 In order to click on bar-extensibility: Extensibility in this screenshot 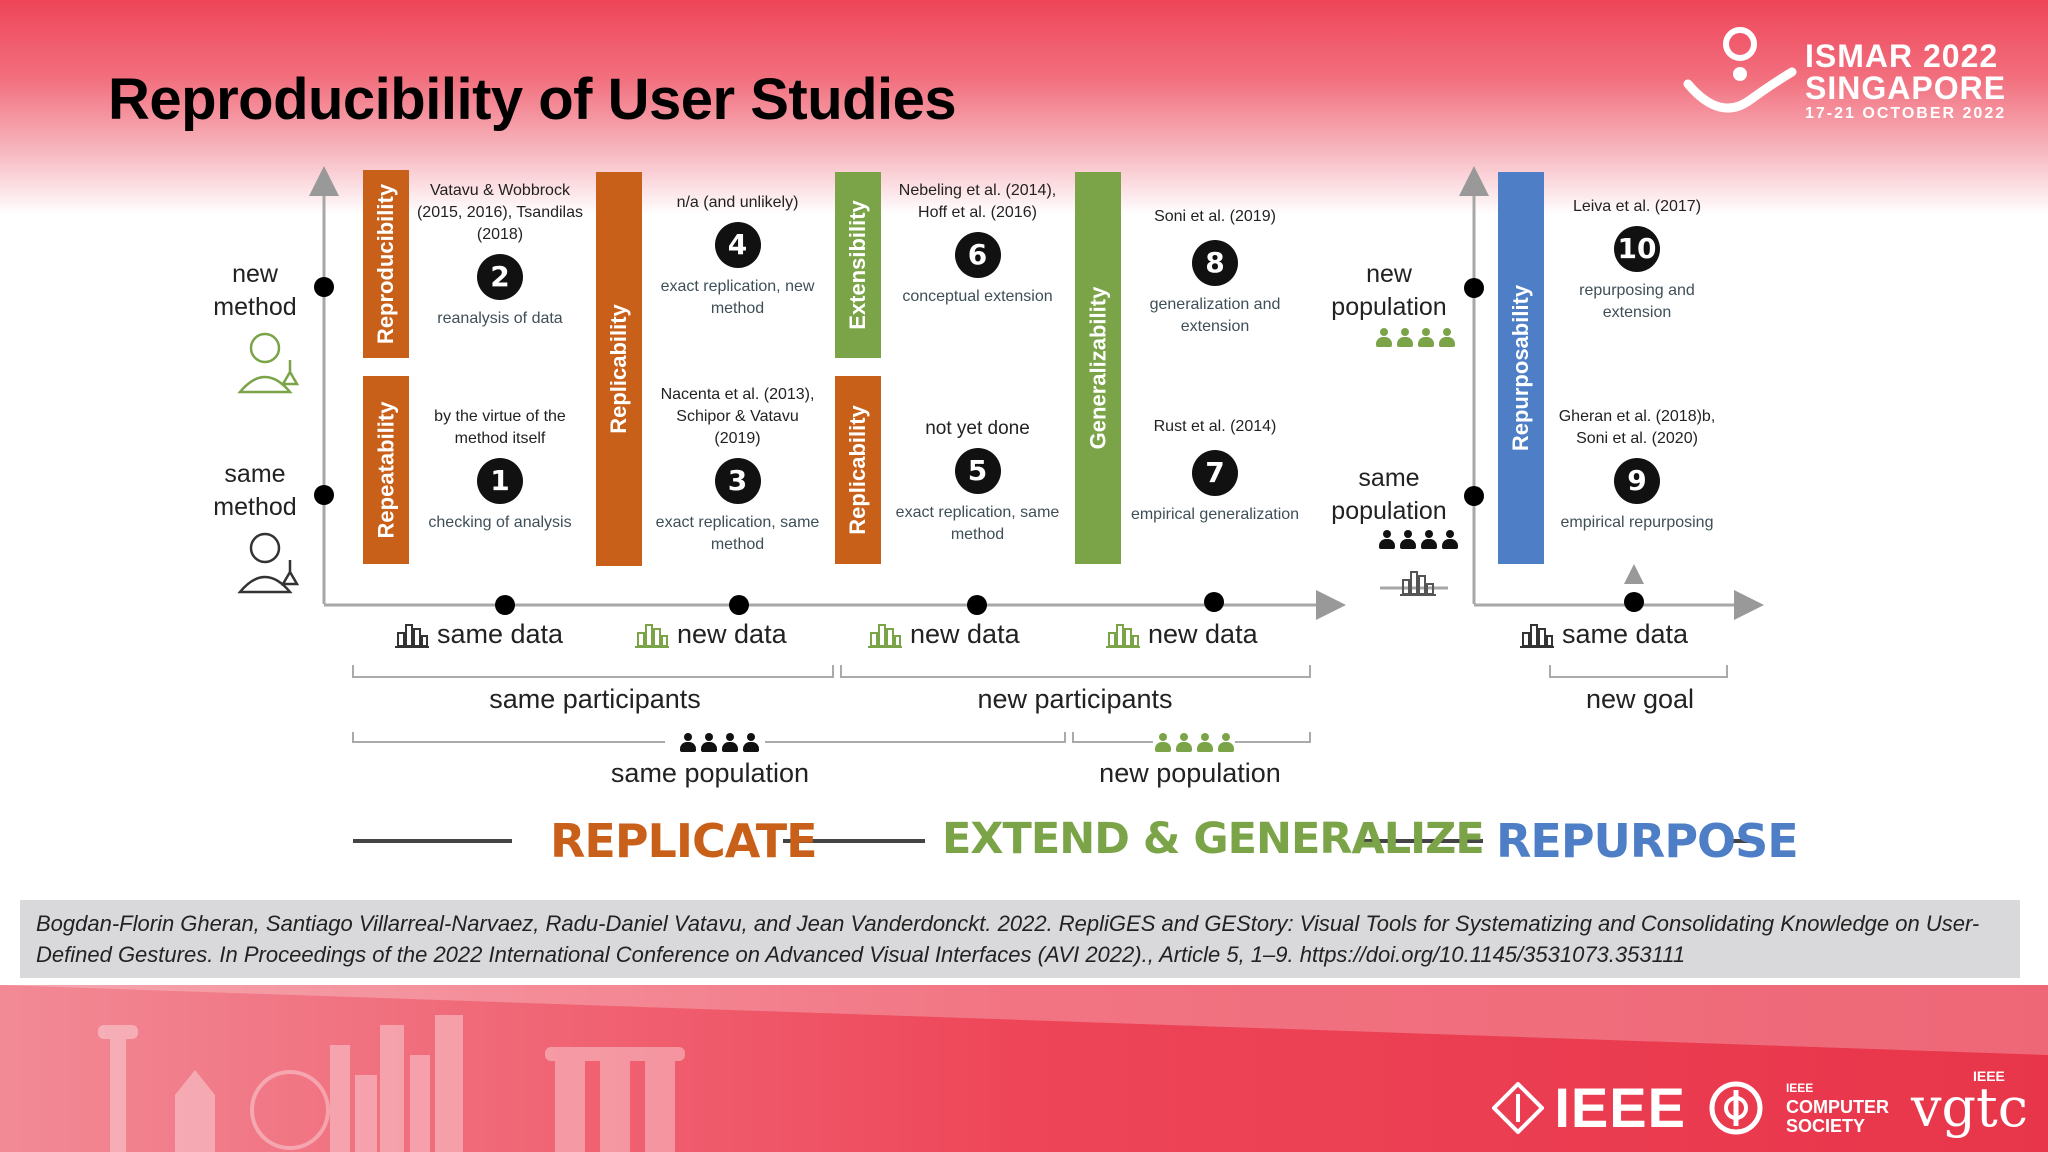, I will do `click(858, 265)`.